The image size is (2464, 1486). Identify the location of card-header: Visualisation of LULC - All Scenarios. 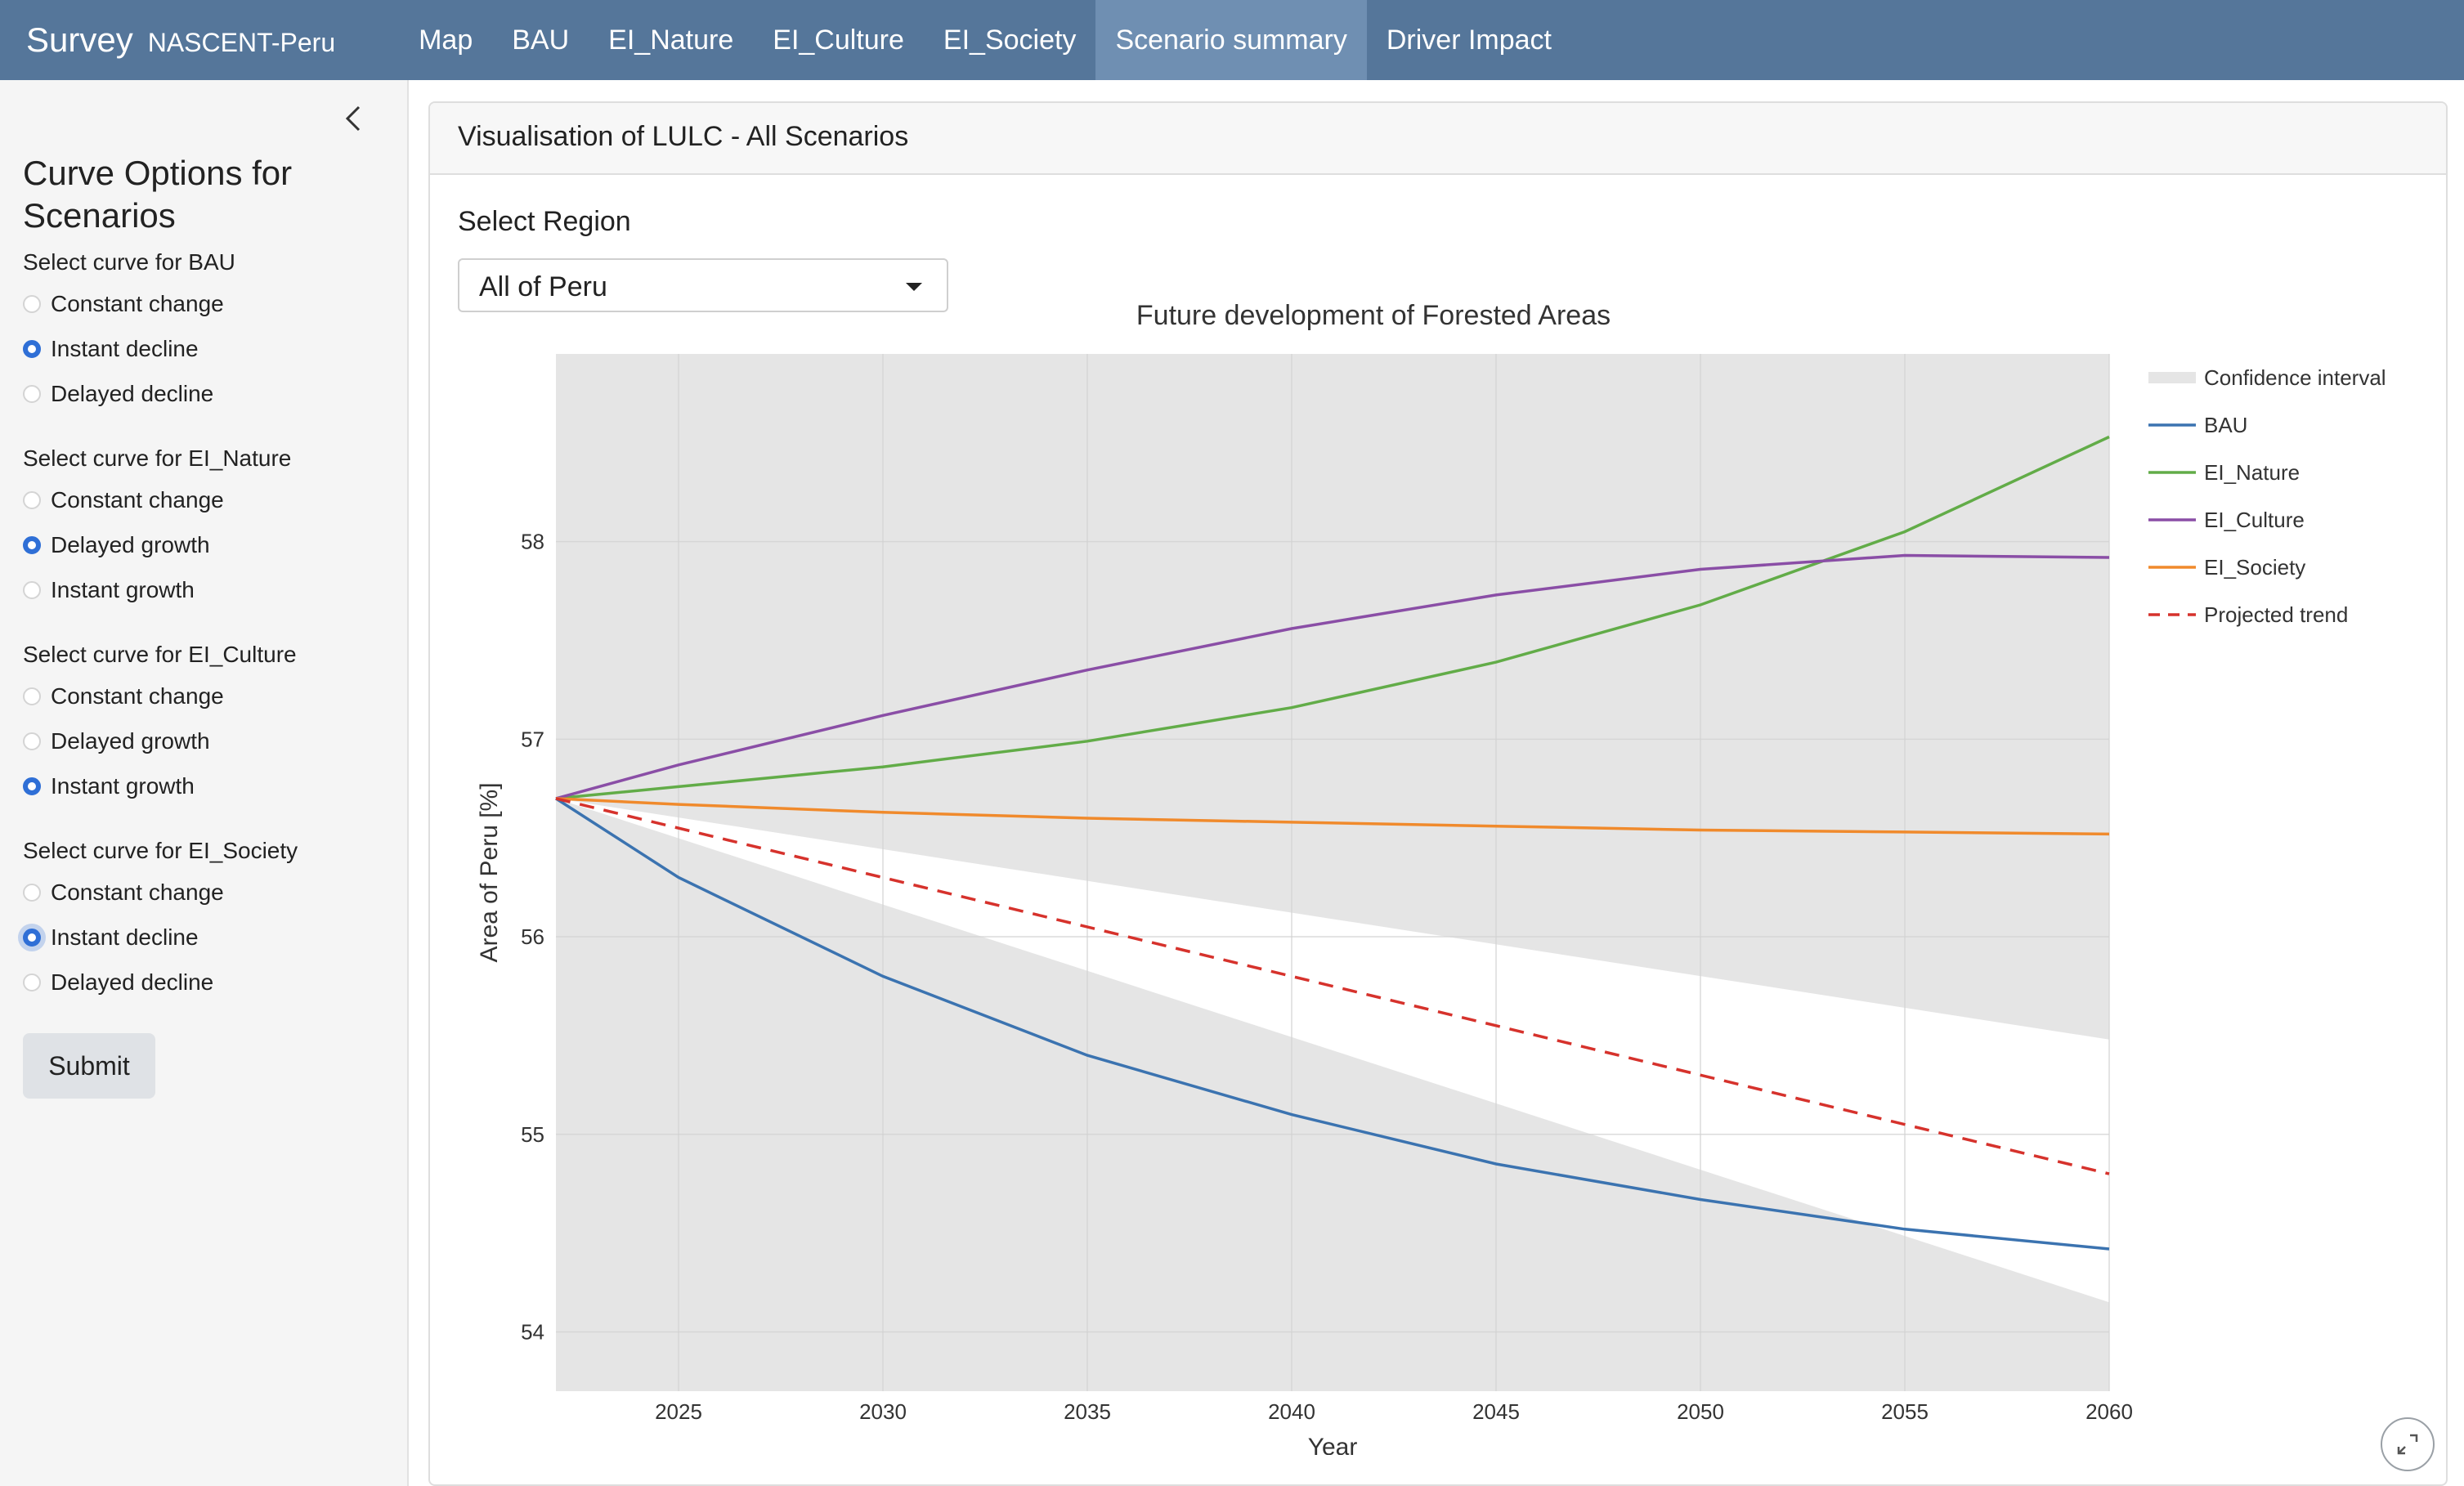
(1438, 139).